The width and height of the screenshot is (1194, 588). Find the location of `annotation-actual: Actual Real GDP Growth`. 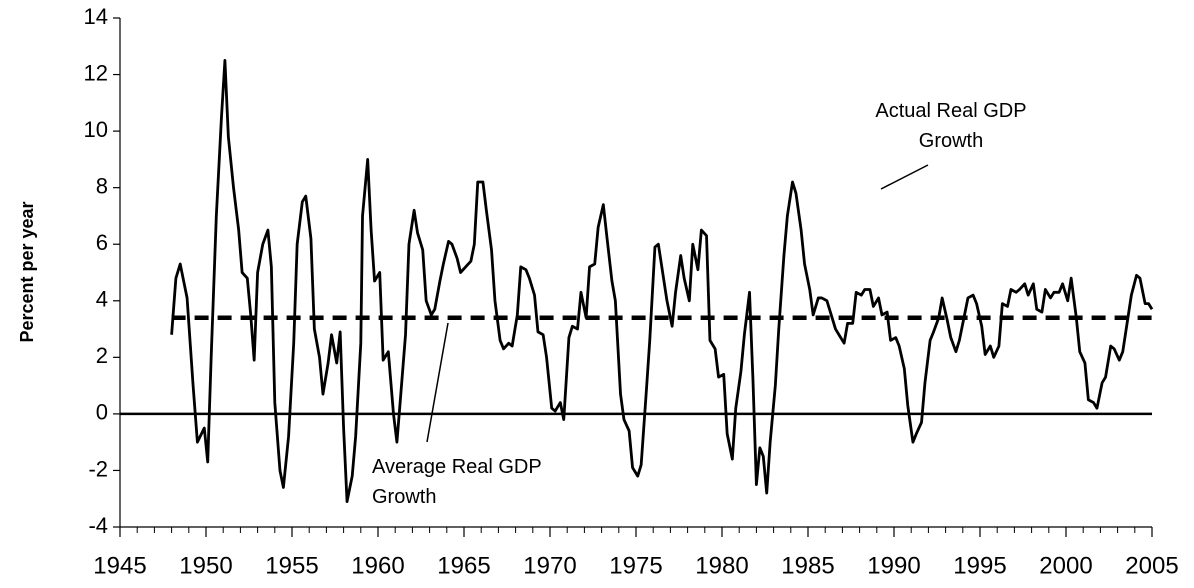

annotation-actual: Actual Real GDP Growth is located at coordinates (951, 126).